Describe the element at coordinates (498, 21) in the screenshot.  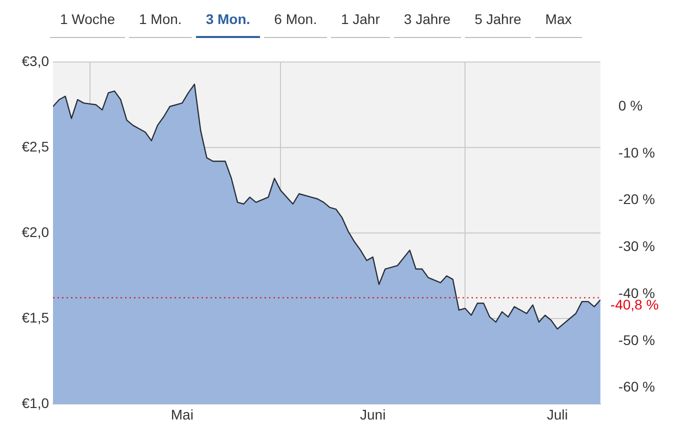
I see `text: 5 Jahre` at that location.